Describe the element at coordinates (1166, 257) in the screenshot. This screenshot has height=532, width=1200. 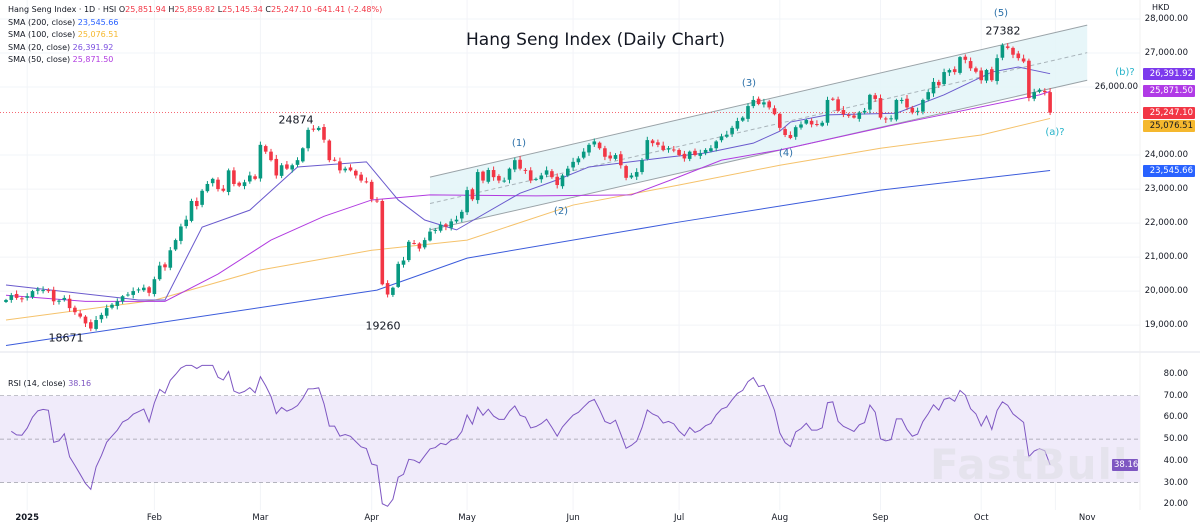
I see `price-tick-label: 21,000.00` at that location.